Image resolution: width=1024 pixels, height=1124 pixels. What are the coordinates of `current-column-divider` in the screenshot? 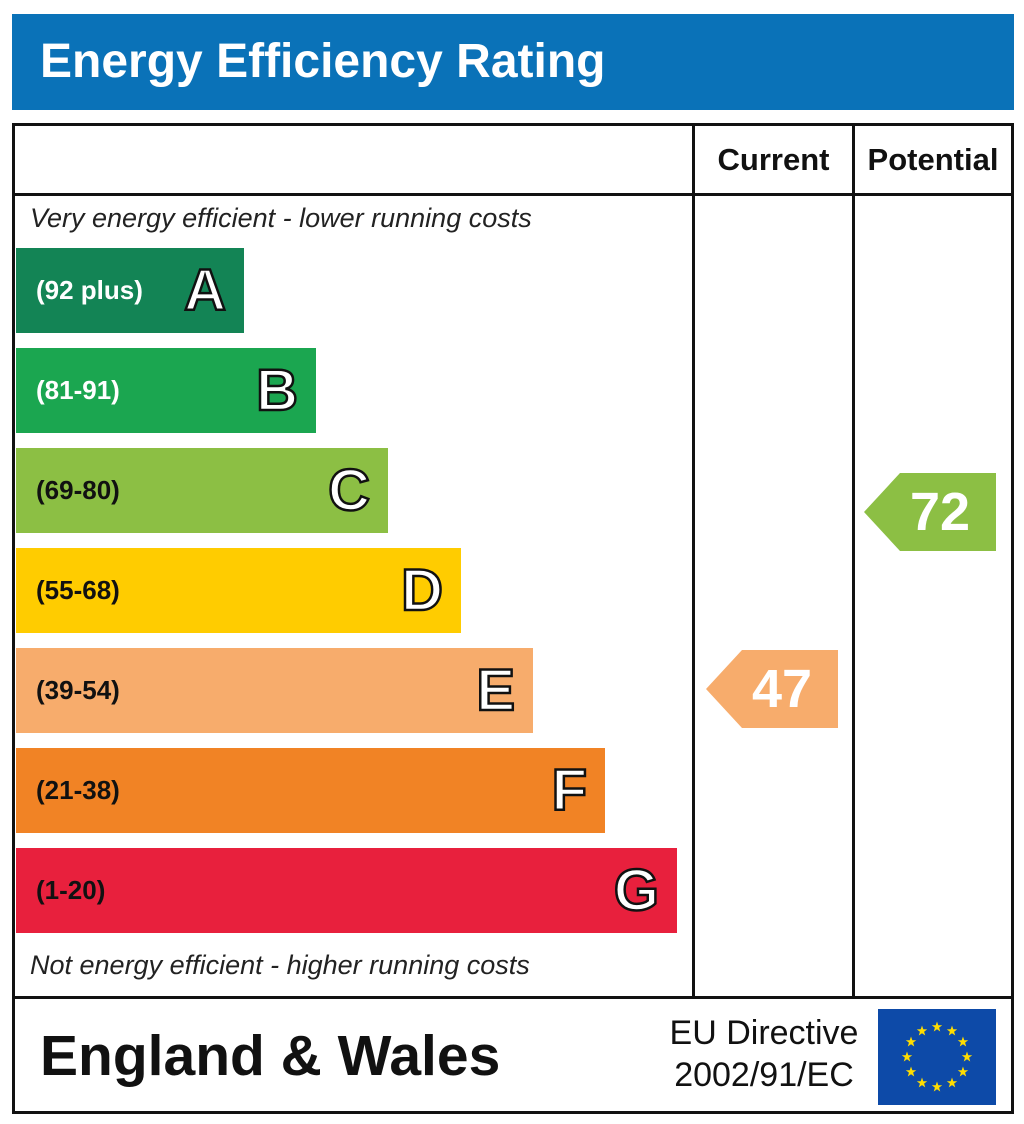 It's located at (693, 561).